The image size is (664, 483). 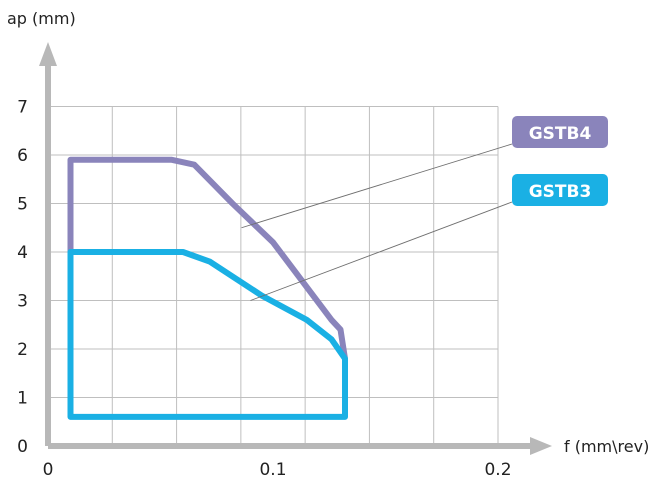 I want to click on x-axis-title: f (mm\rev), so click(x=606, y=446).